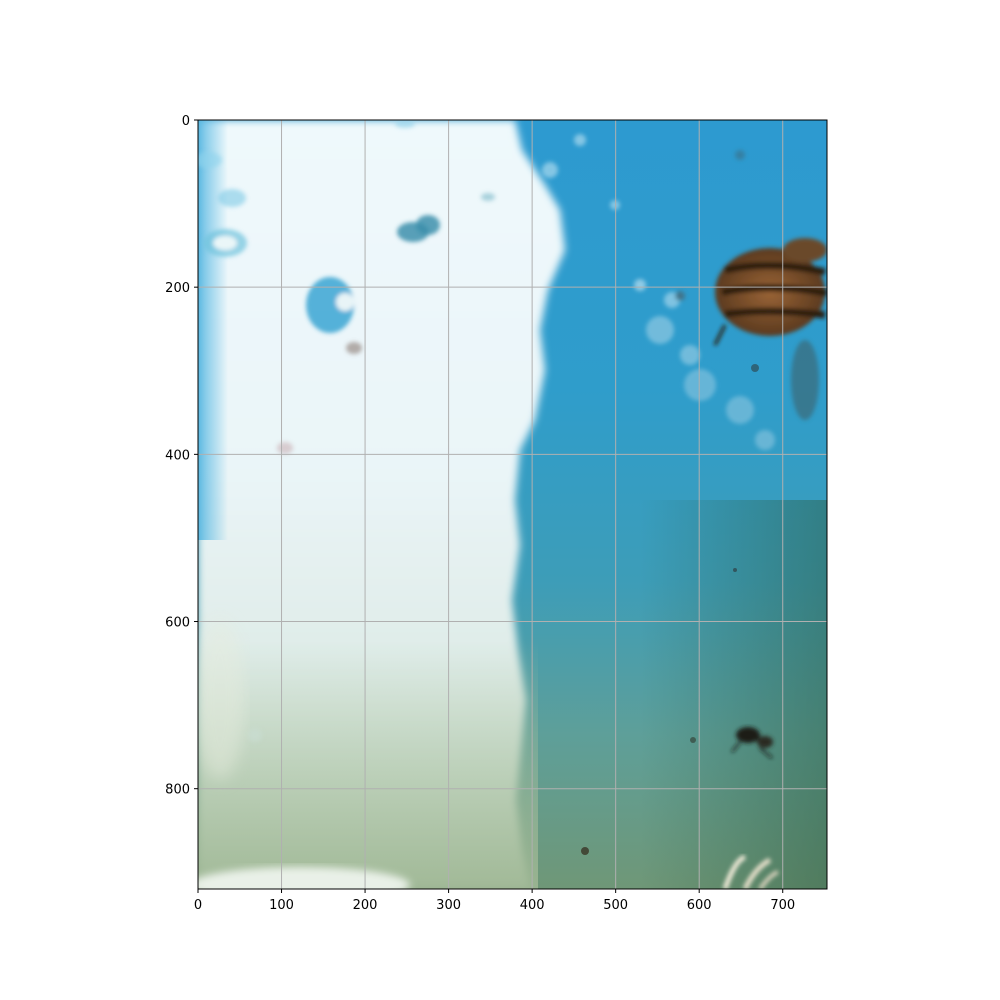  Describe the element at coordinates (770, 329) in the screenshot. I see `bee-top-right` at that location.